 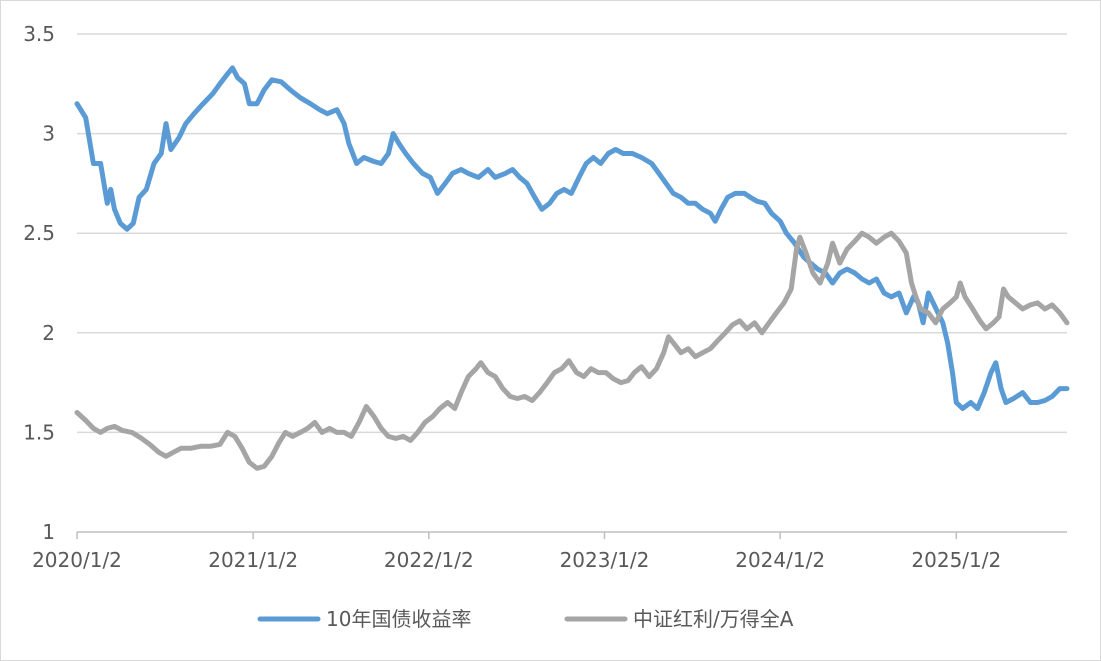 I want to click on y-tick-label: 3, so click(x=48, y=134).